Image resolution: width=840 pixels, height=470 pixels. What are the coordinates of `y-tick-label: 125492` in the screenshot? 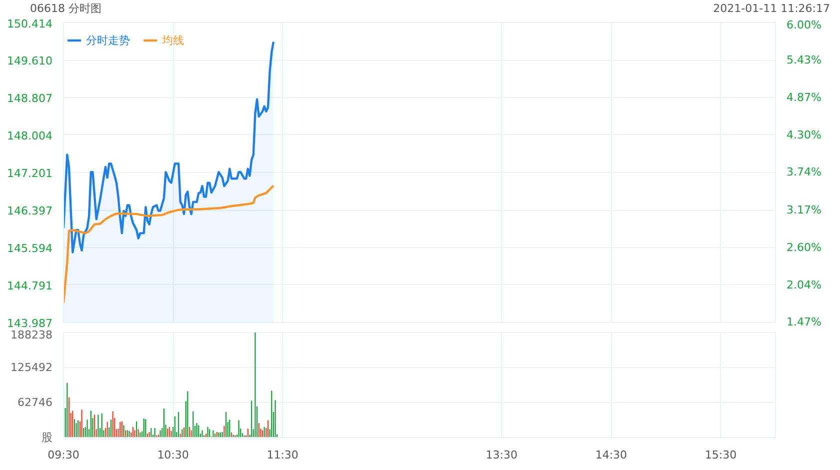 It's located at (31, 367).